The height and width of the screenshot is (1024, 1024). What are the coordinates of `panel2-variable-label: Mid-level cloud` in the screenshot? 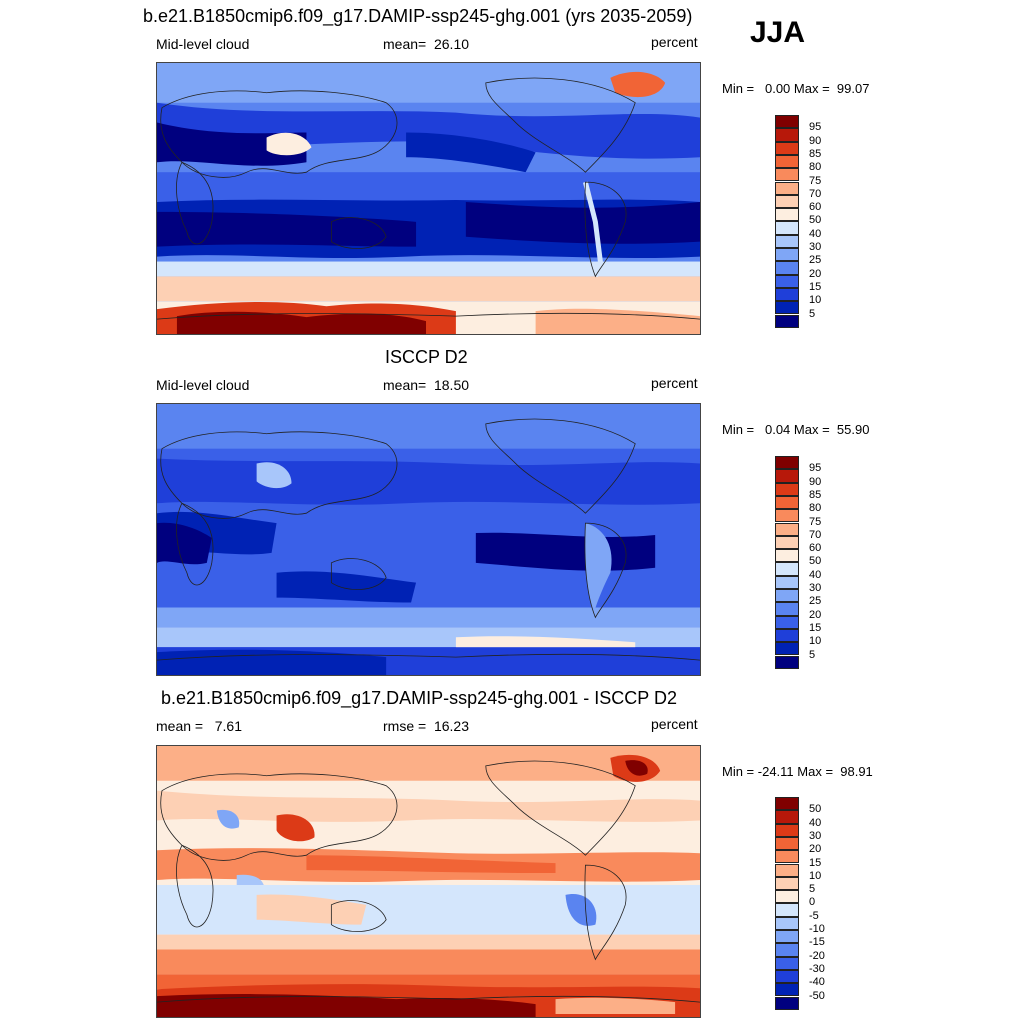 It's located at (203, 385).